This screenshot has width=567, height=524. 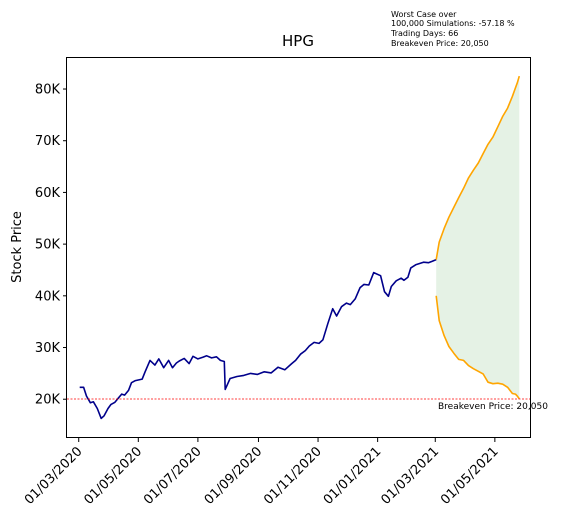 What do you see at coordinates (48, 400) in the screenshot?
I see `y-tick-label: 20K` at bounding box center [48, 400].